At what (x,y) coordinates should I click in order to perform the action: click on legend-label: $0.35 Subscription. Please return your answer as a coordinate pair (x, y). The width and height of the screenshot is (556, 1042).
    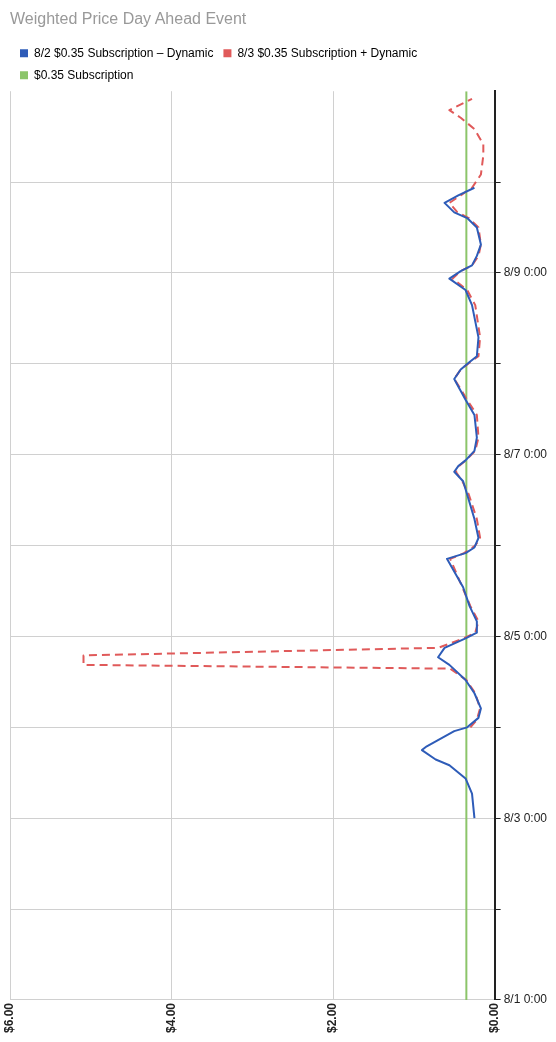
    Looking at the image, I should click on (84, 74).